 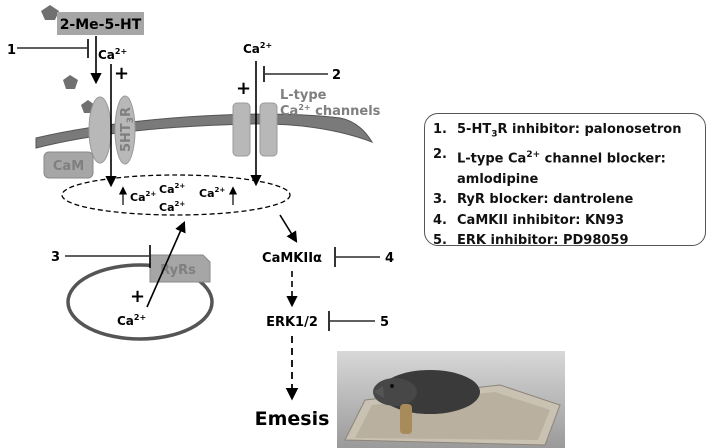 I want to click on cell-membrane, so click(x=204, y=131).